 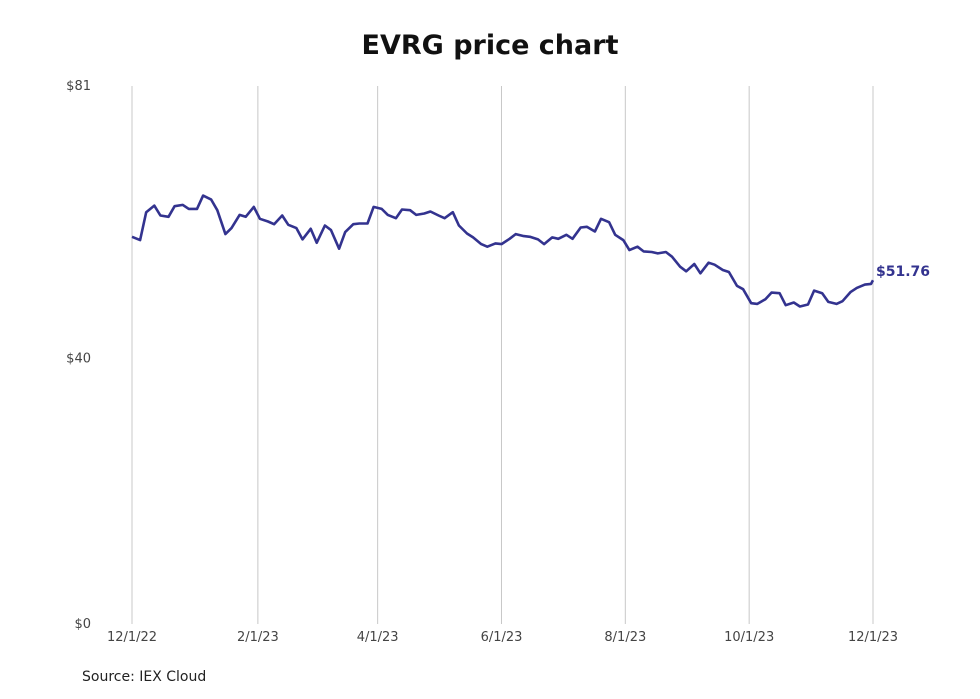 What do you see at coordinates (903, 272) in the screenshot?
I see `last-price-label: $51.76` at bounding box center [903, 272].